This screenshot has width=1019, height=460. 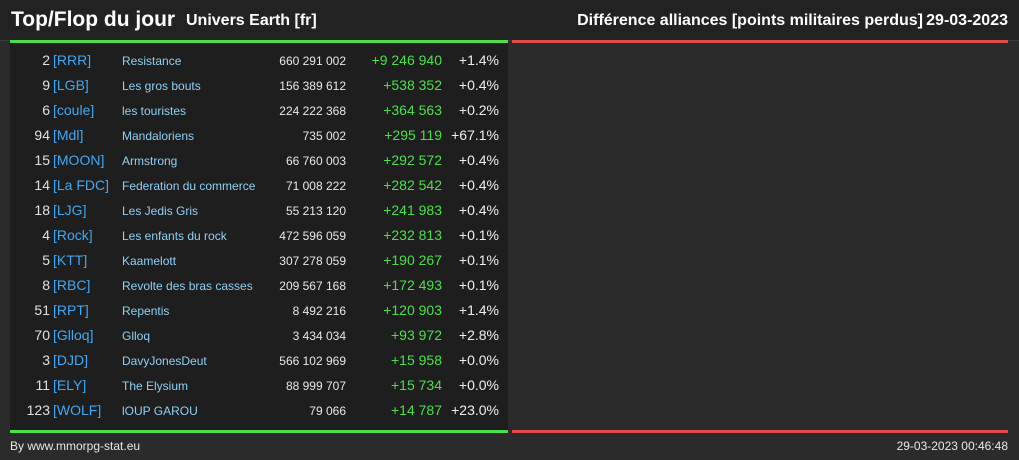 What do you see at coordinates (70, 210) in the screenshot?
I see `alliance-tag: [LJG]` at bounding box center [70, 210].